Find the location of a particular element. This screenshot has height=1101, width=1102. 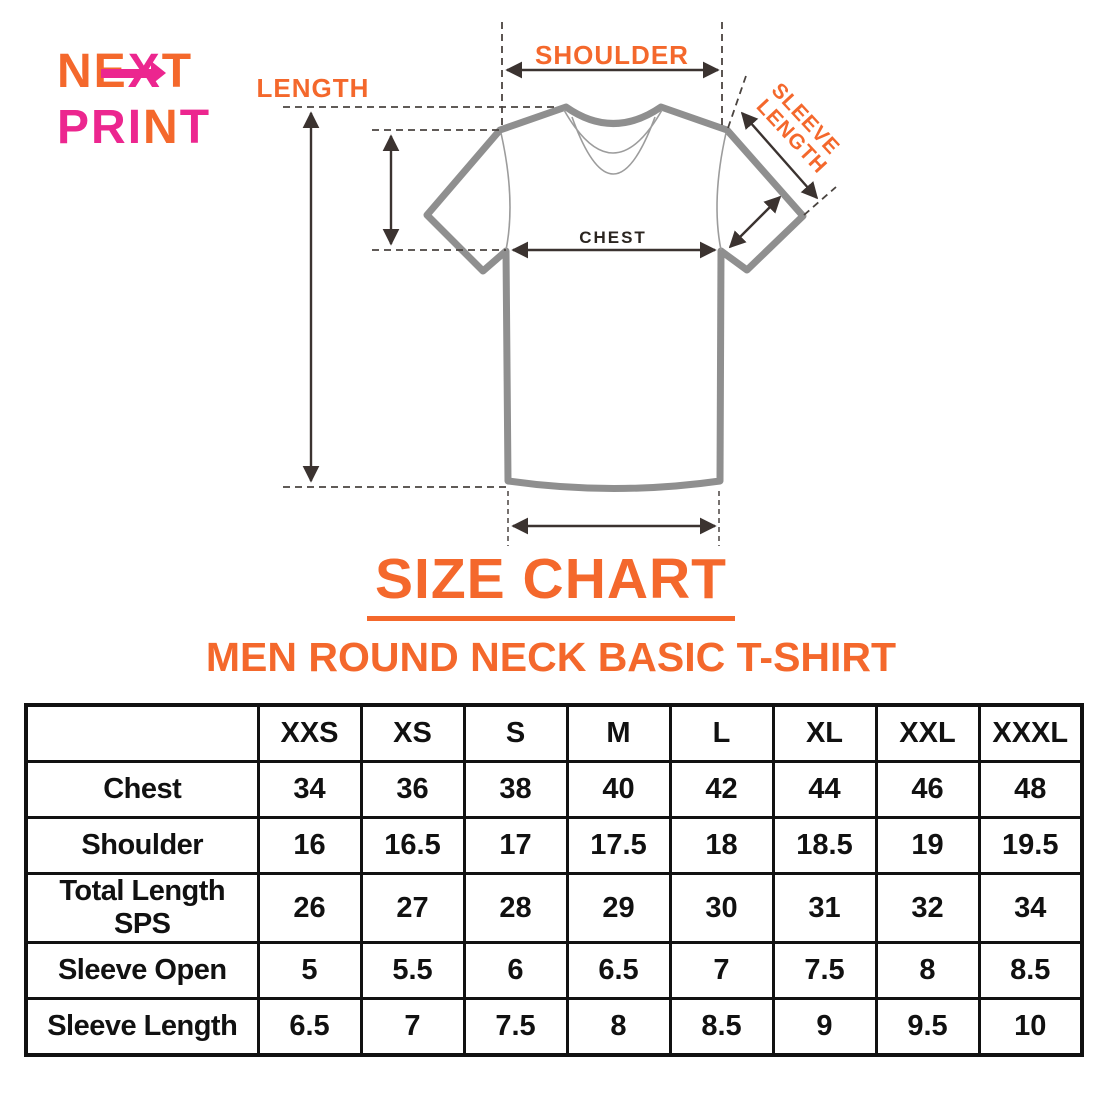

size-value-cell: 40 is located at coordinates (618, 789).